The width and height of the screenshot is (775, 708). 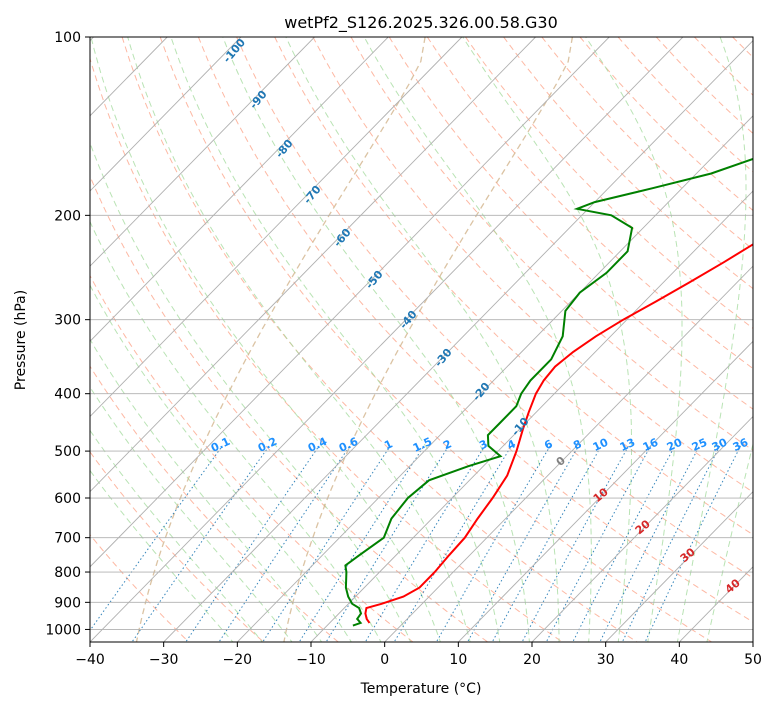 I want to click on mixing-ratio-label: 0.6, so click(x=348, y=445).